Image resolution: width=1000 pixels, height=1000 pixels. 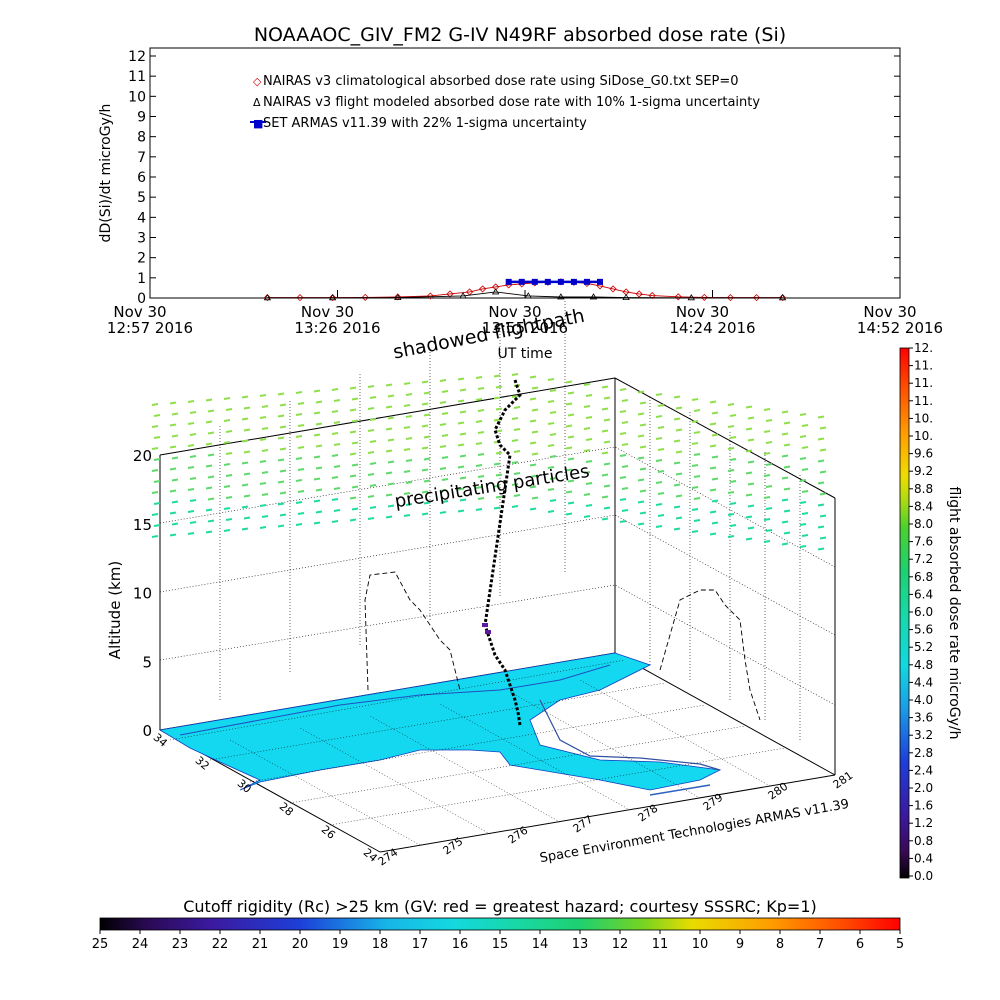 I want to click on y-tick-label: 4, so click(x=141, y=218).